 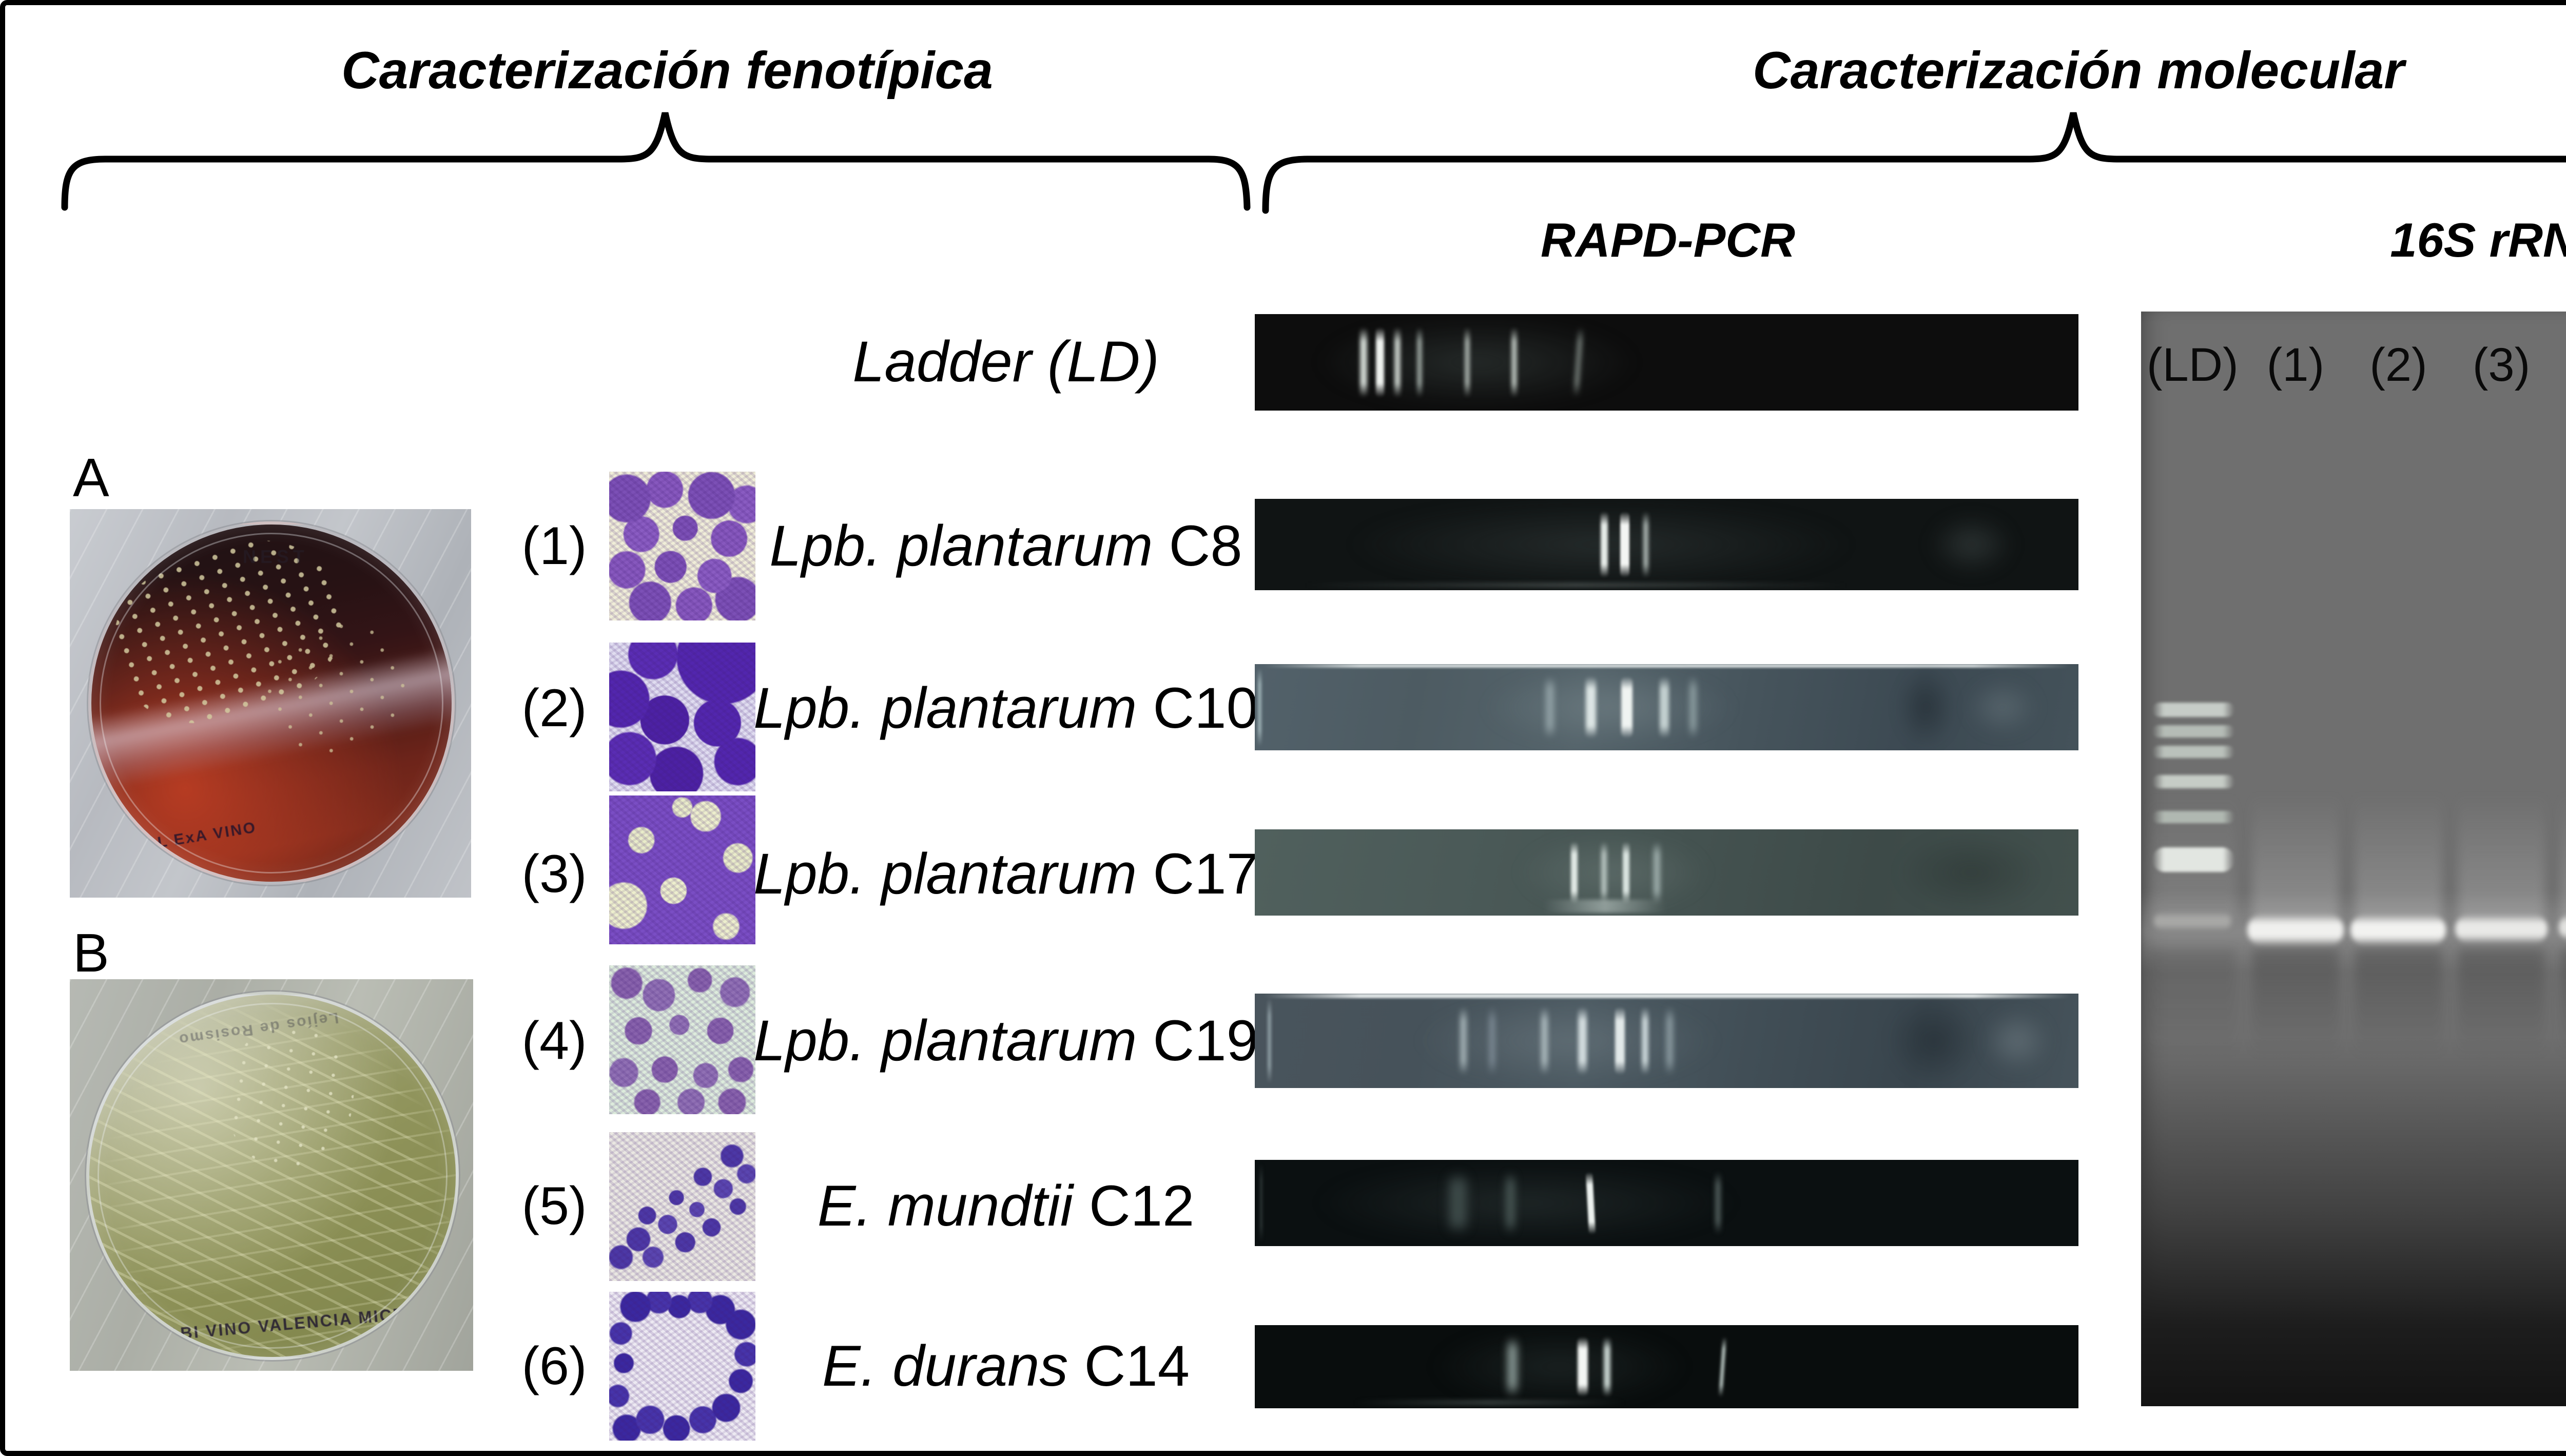 What do you see at coordinates (2563, 1003) in the screenshot?
I see `lane-smear-below` at bounding box center [2563, 1003].